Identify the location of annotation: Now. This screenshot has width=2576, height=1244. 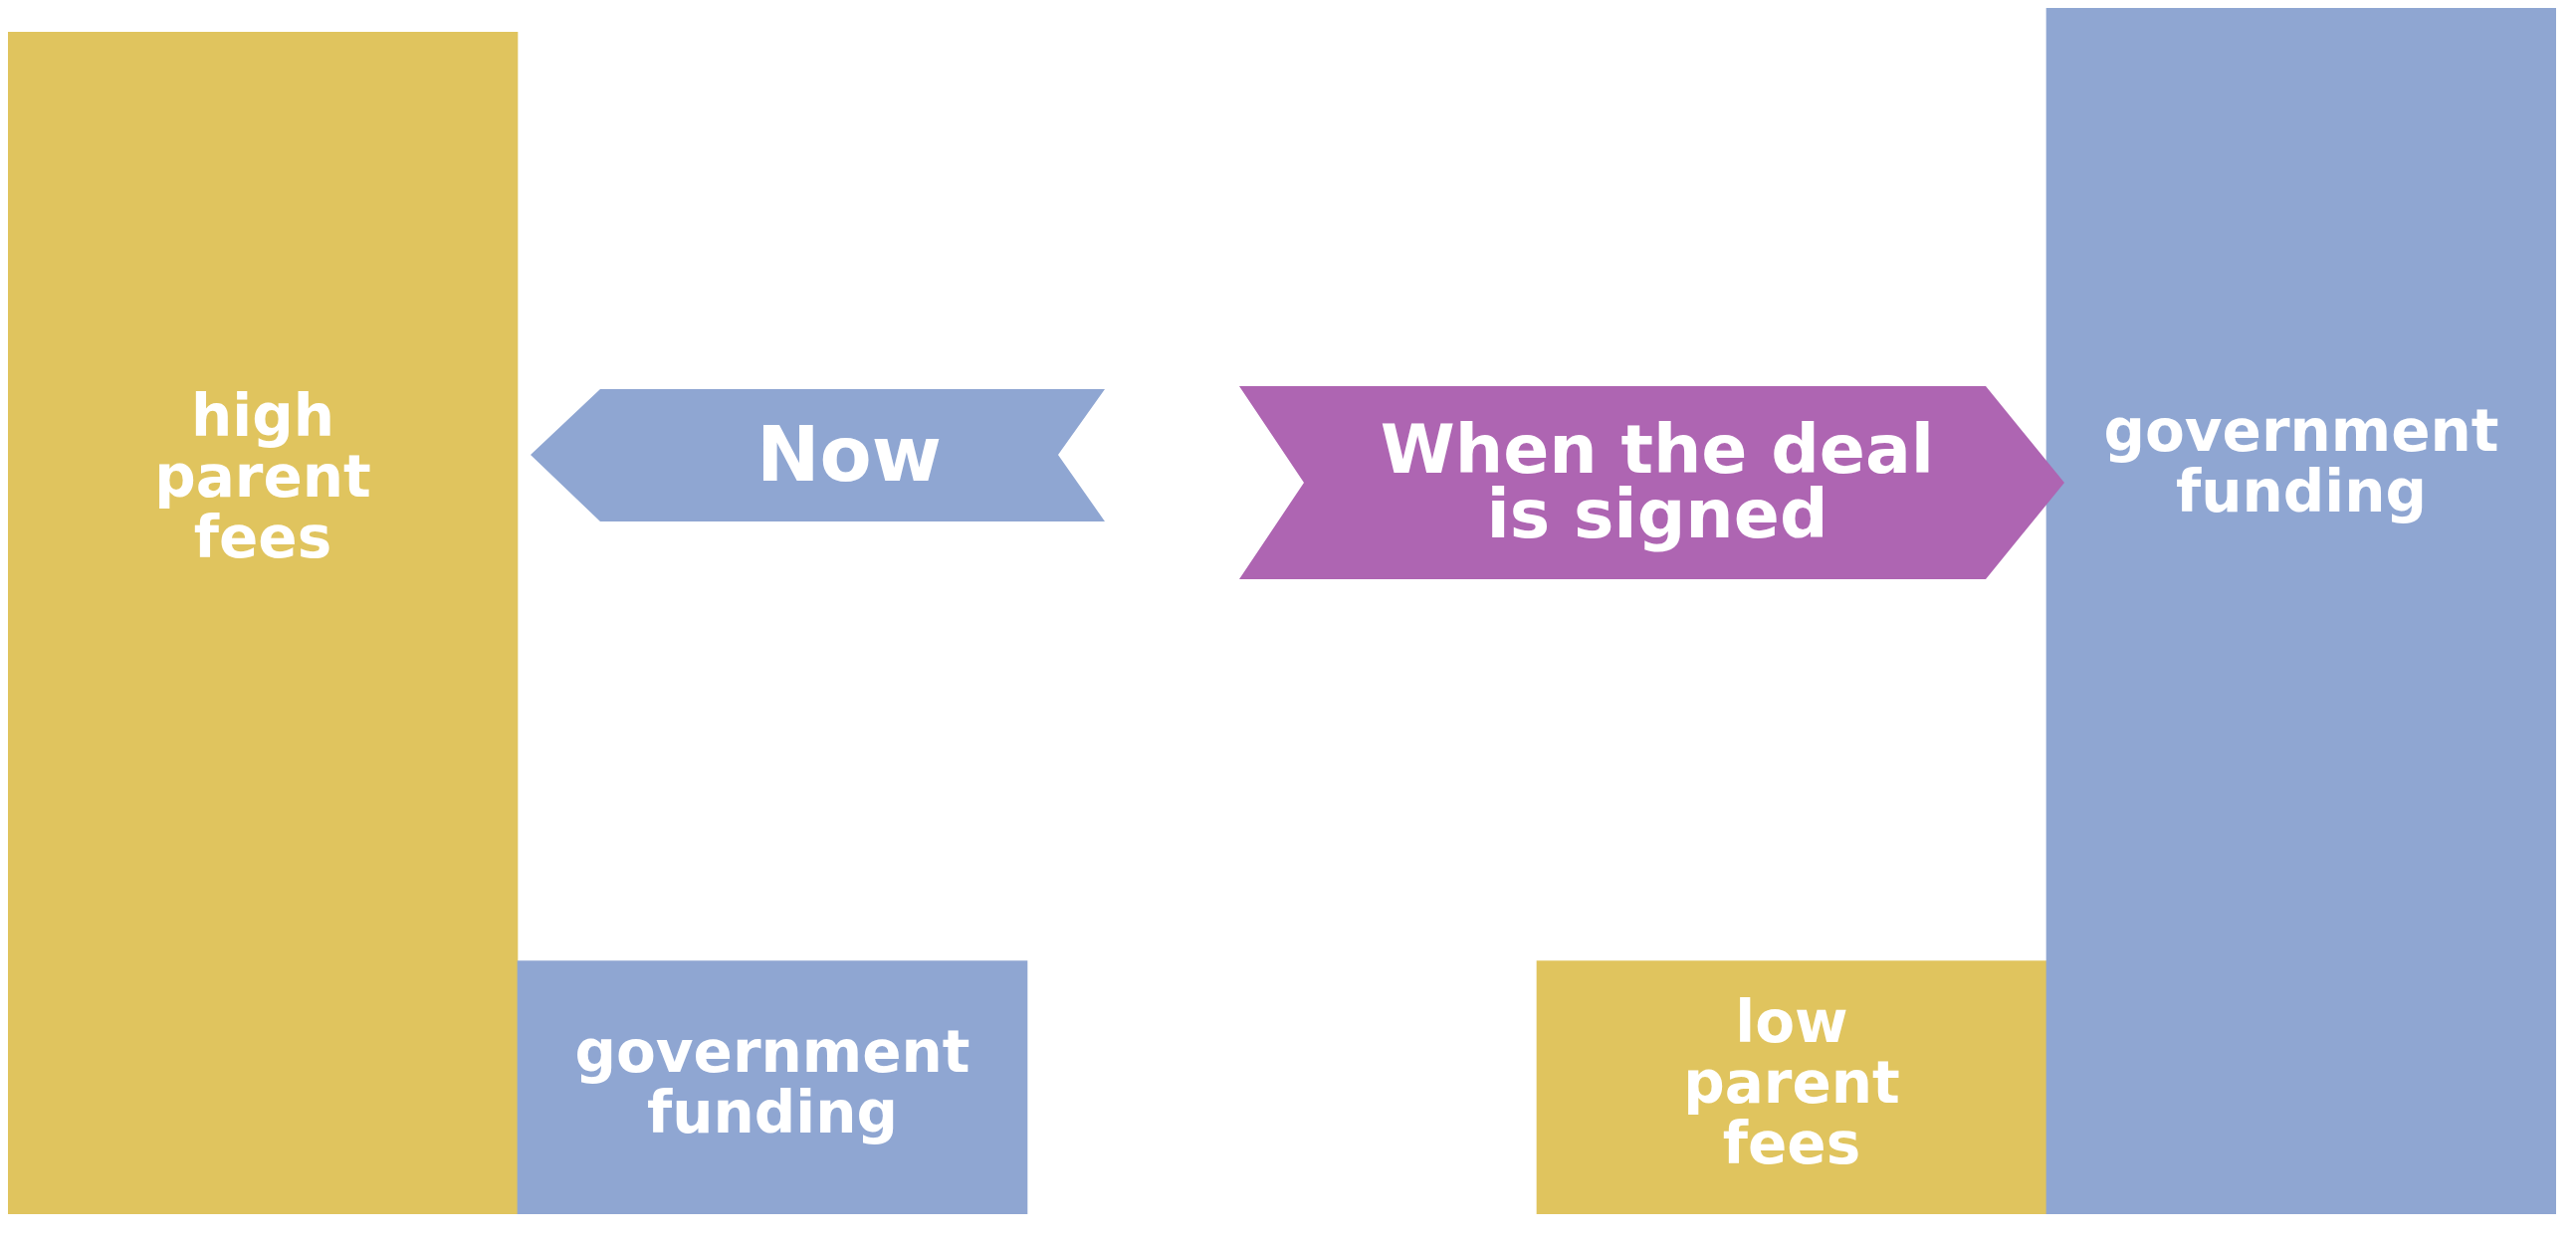
(849, 455).